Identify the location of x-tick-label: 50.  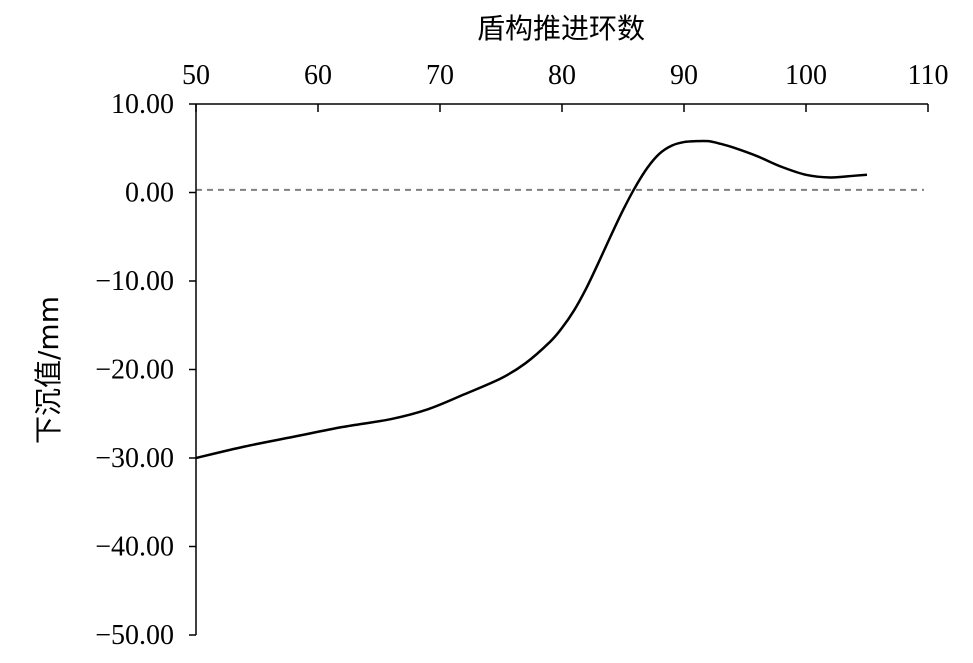
(196, 75).